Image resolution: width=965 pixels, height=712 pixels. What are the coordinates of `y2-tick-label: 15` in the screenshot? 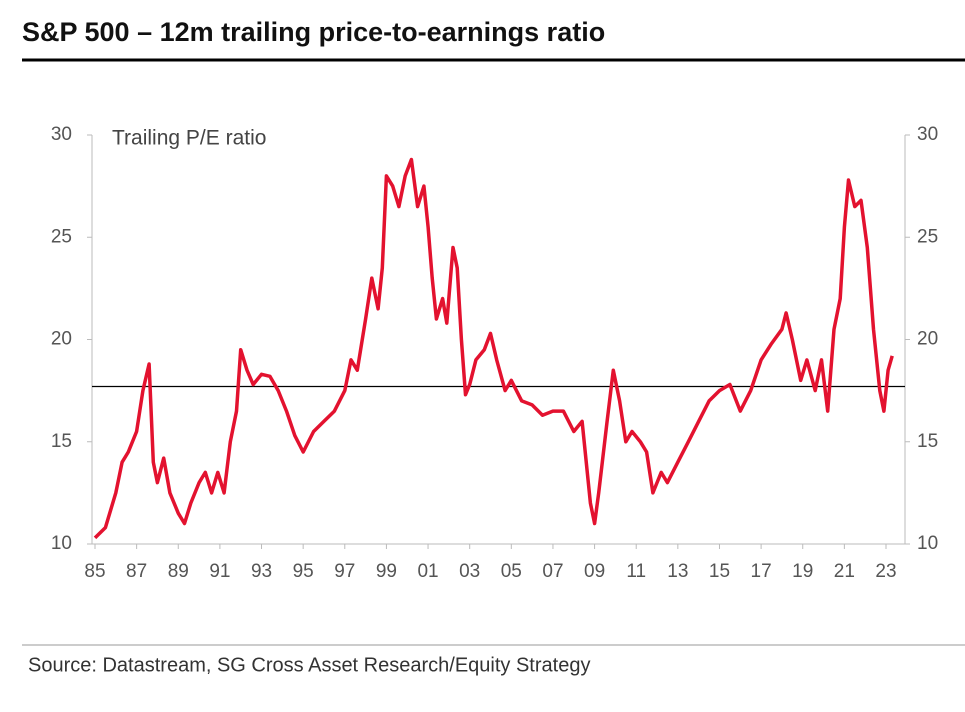 It's located at (927, 441).